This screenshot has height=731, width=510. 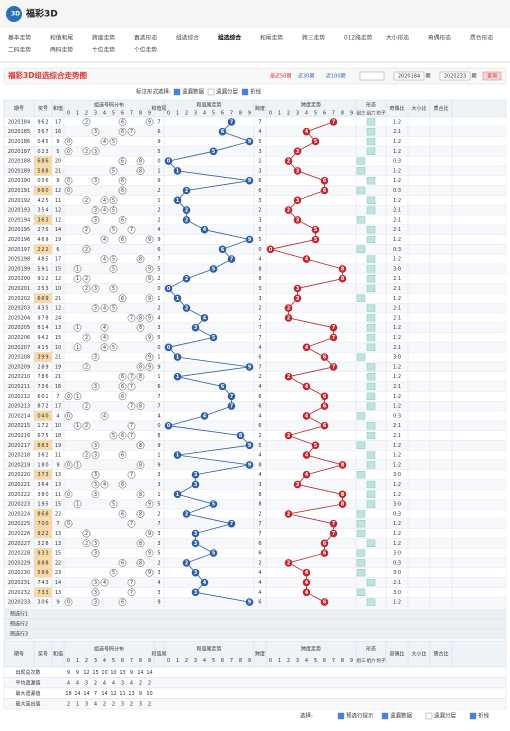 What do you see at coordinates (58, 260) in the screenshot?
I see `sum: 17` at bounding box center [58, 260].